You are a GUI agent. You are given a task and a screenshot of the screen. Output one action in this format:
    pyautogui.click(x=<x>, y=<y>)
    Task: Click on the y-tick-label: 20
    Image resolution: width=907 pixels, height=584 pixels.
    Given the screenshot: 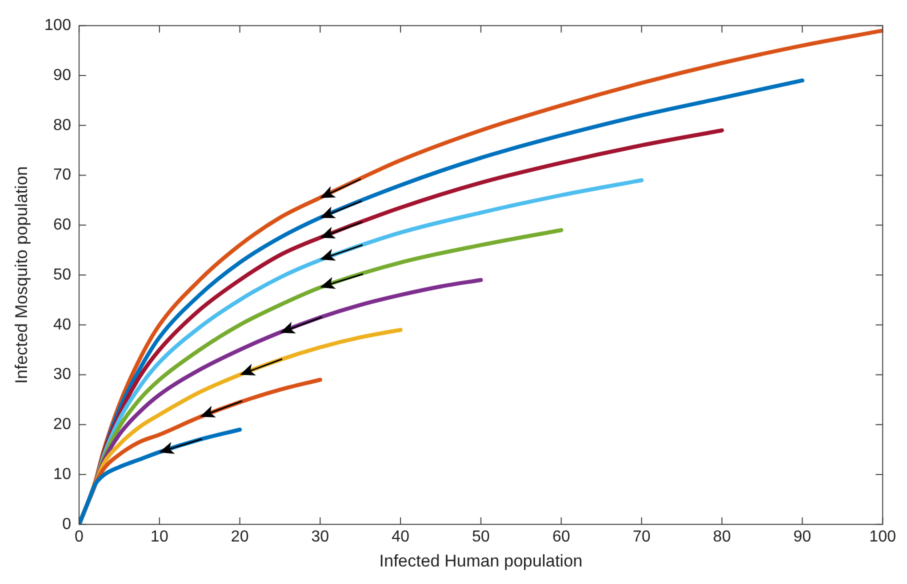 What is the action you would take?
    pyautogui.click(x=62, y=425)
    